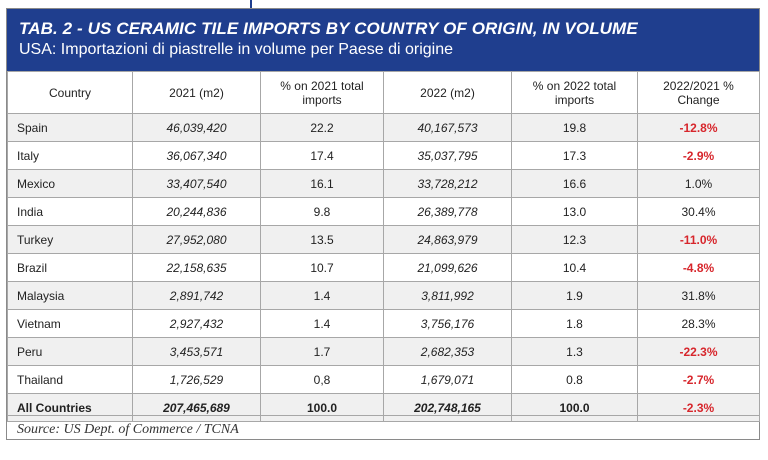 The width and height of the screenshot is (768, 460). I want to click on cell-country: Brazil, so click(70, 267).